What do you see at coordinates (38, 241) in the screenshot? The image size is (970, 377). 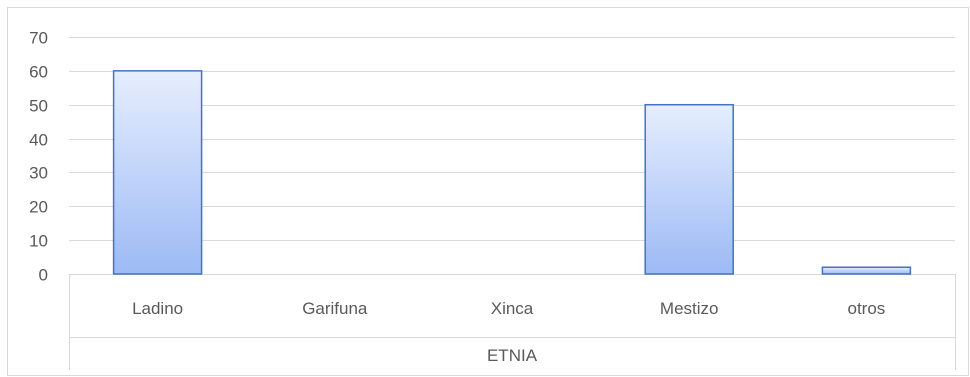 I see `y-tick-label: 10` at bounding box center [38, 241].